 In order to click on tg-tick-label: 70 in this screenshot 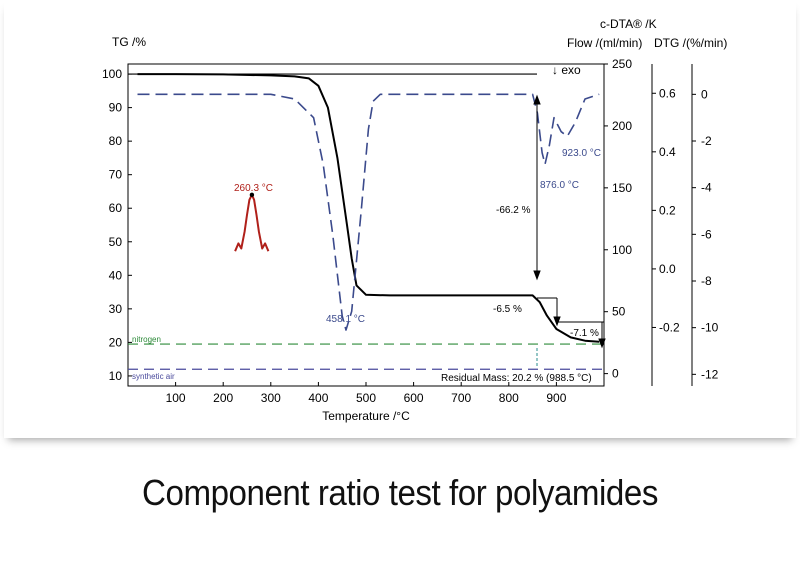, I will do `click(116, 175)`.